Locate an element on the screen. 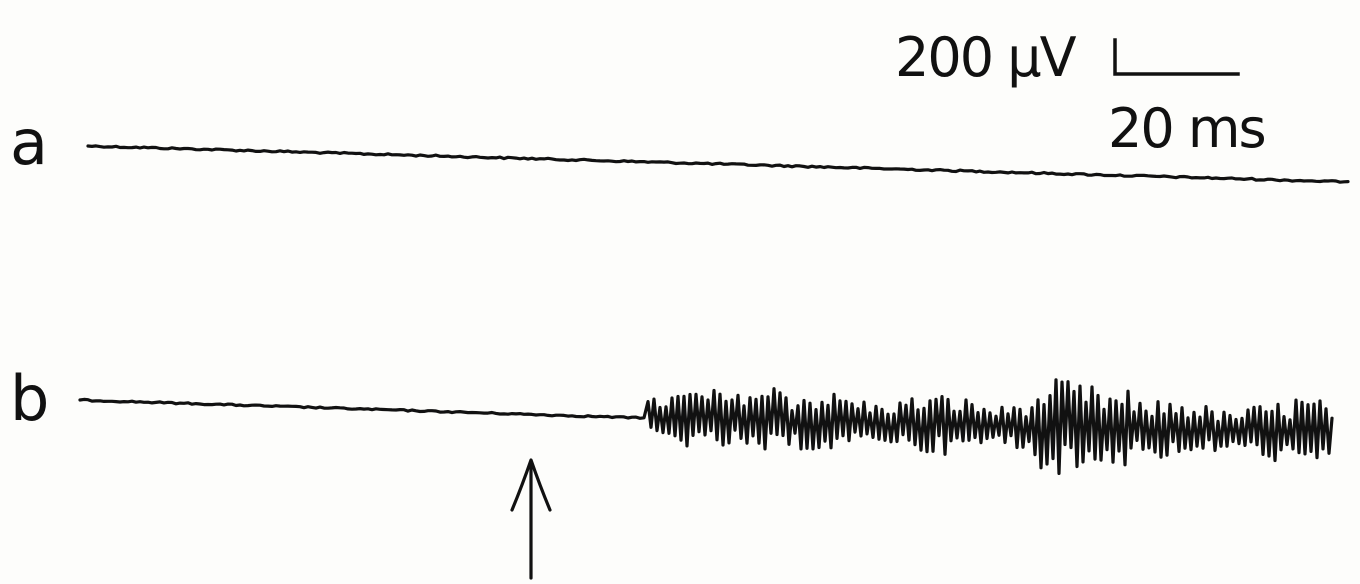 This screenshot has width=1360, height=584. trace-a-label: a is located at coordinates (29, 142).